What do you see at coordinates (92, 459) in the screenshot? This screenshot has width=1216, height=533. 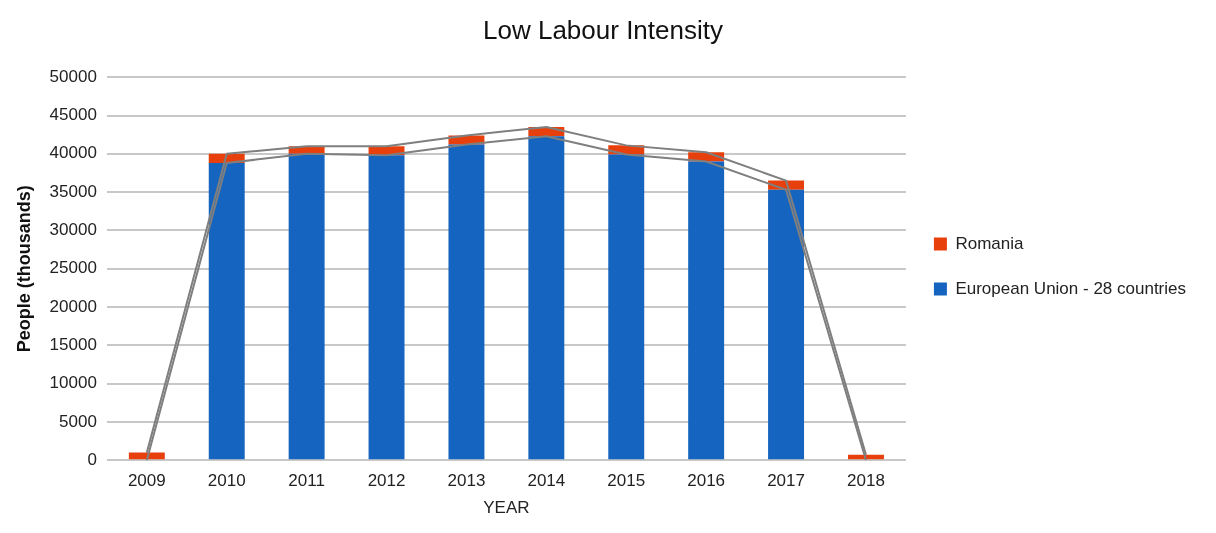 I see `y-tick-label: 0` at bounding box center [92, 459].